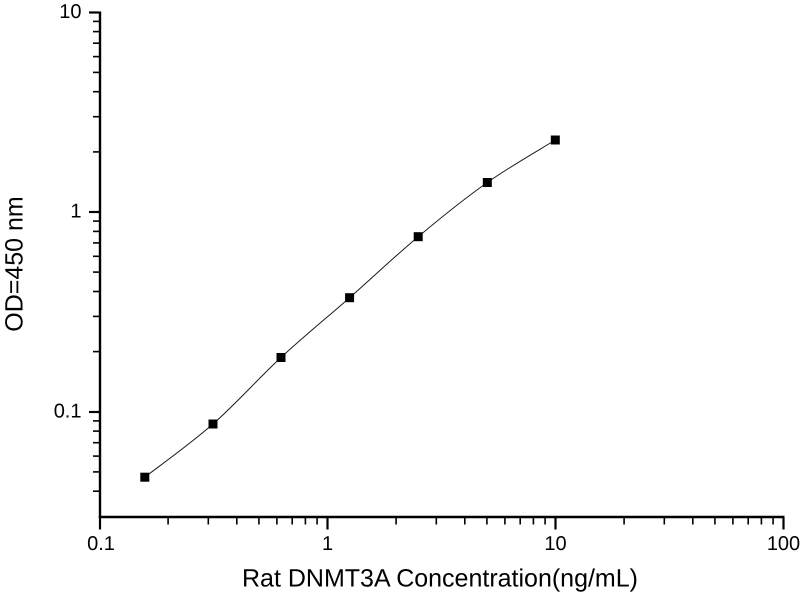 The height and width of the screenshot is (600, 800). Describe the element at coordinates (440, 579) in the screenshot. I see `svg-text:Rat DNMT3A Concentration(ng/mL: Rat DNMT3A Concentration(ng/mL)` at that location.